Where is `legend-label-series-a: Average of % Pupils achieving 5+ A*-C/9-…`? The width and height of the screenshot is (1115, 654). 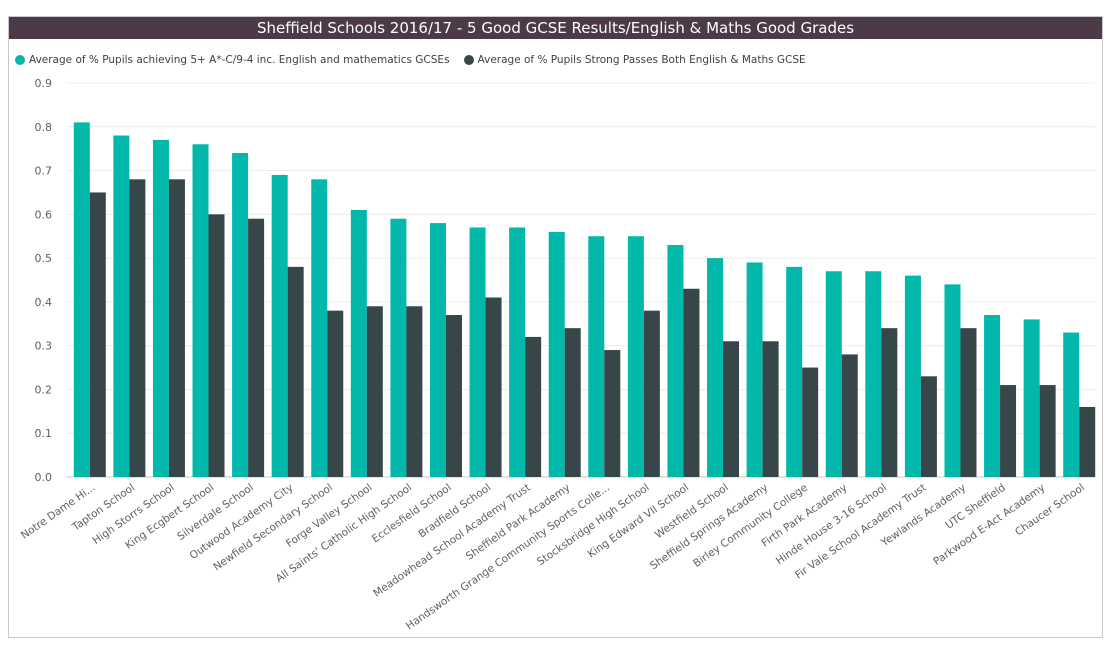
legend-label-series-a: Average of % Pupils achieving 5+ A*-C/9-… is located at coordinates (239, 60).